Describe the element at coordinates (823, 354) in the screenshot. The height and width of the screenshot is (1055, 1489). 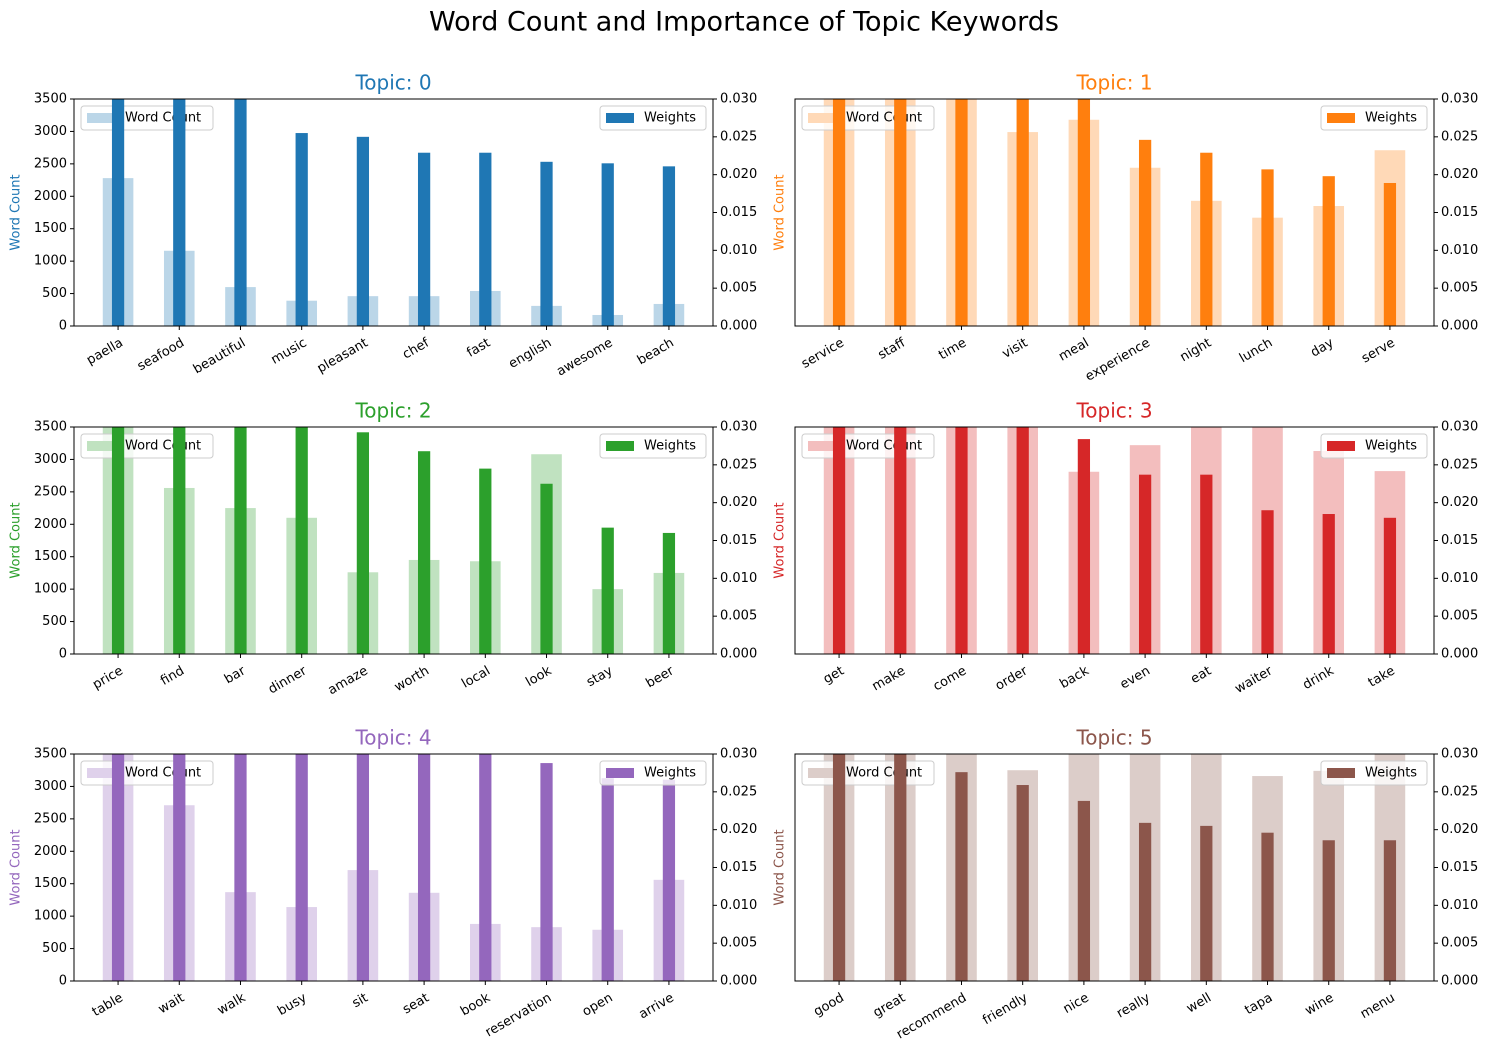
I see `x-tick-label: service` at that location.